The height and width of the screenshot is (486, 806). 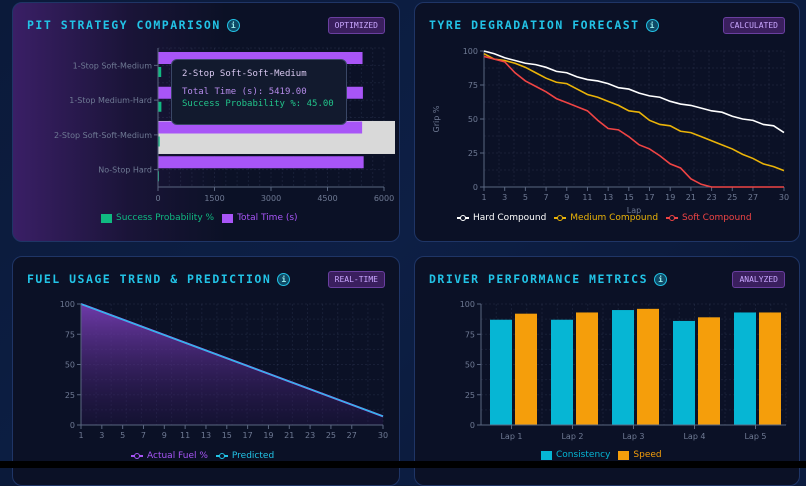 I want to click on x-tick-label: 21, so click(x=289, y=435).